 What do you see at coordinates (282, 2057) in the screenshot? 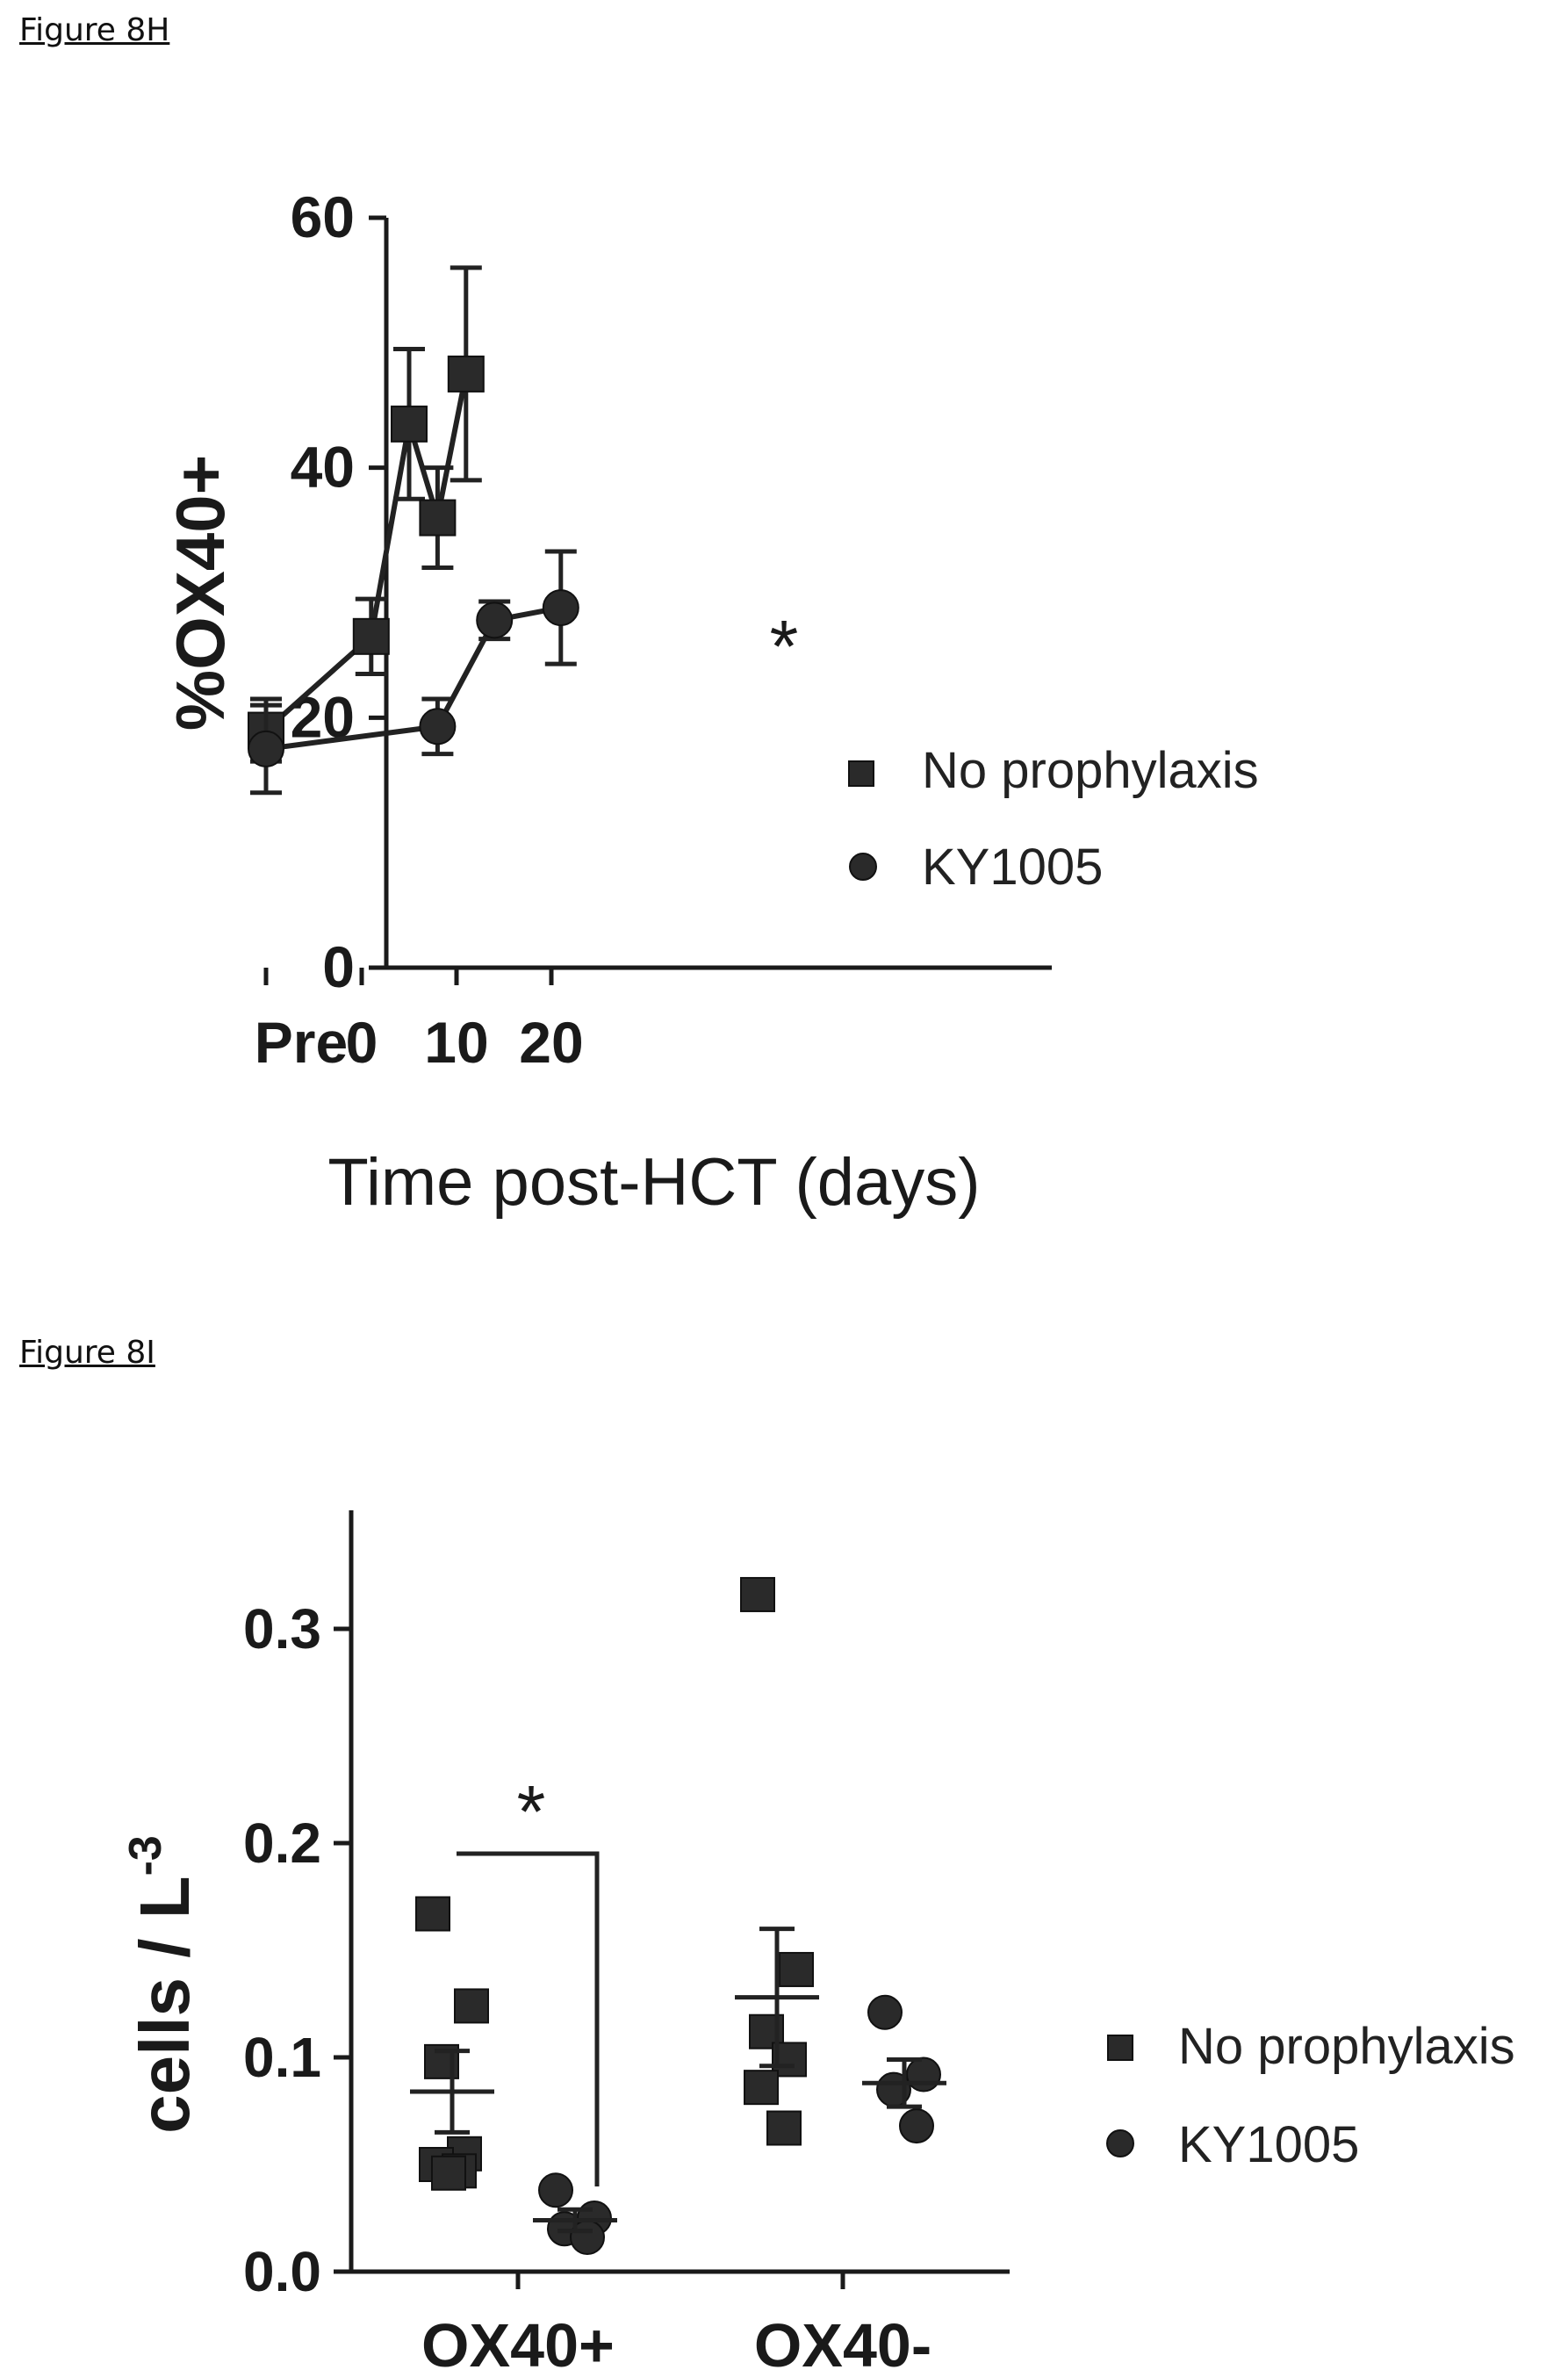
I see `y-tick-label-0.1: 0.1` at bounding box center [282, 2057].